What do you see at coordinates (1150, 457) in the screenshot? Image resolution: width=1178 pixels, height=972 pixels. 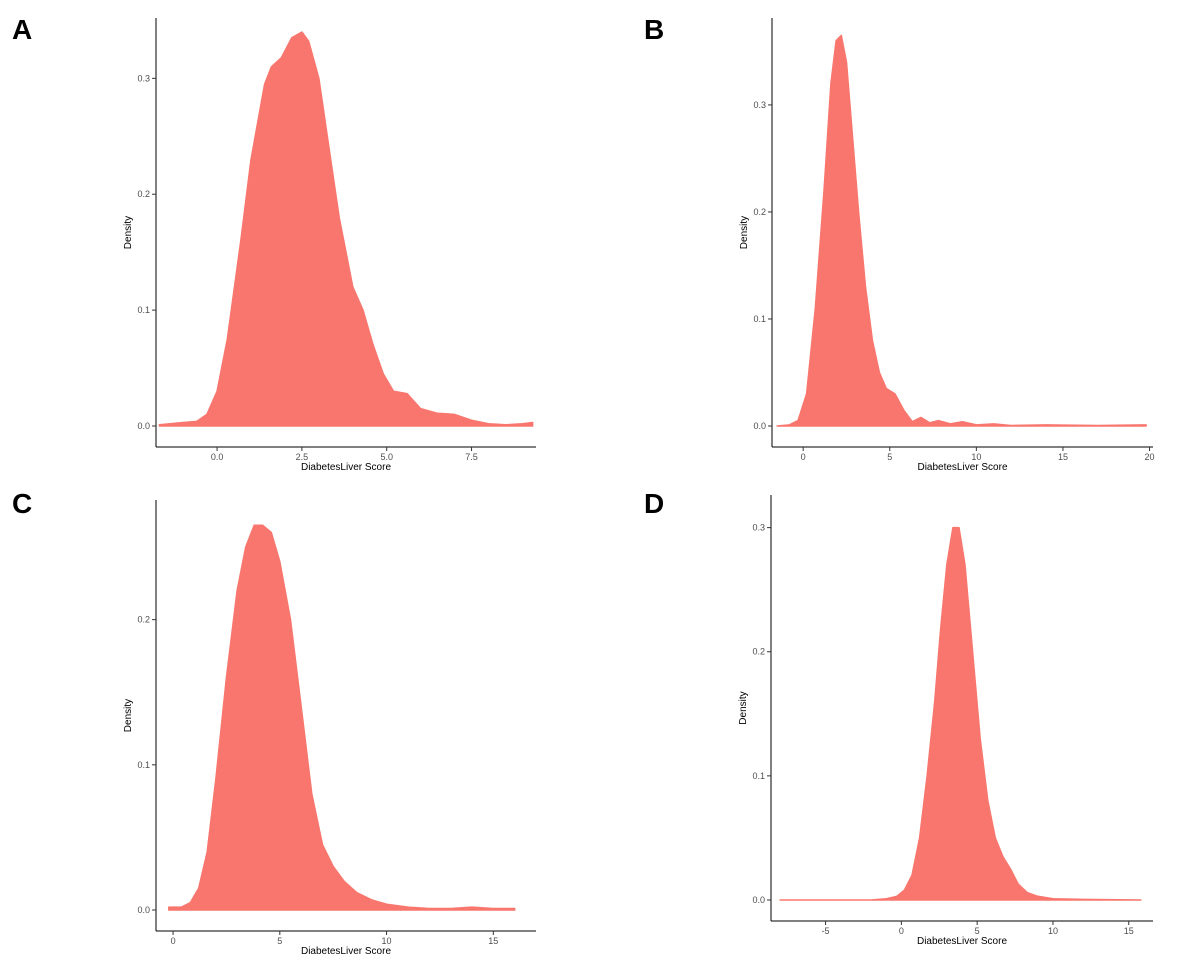 I see `x-tick-label: 20` at bounding box center [1150, 457].